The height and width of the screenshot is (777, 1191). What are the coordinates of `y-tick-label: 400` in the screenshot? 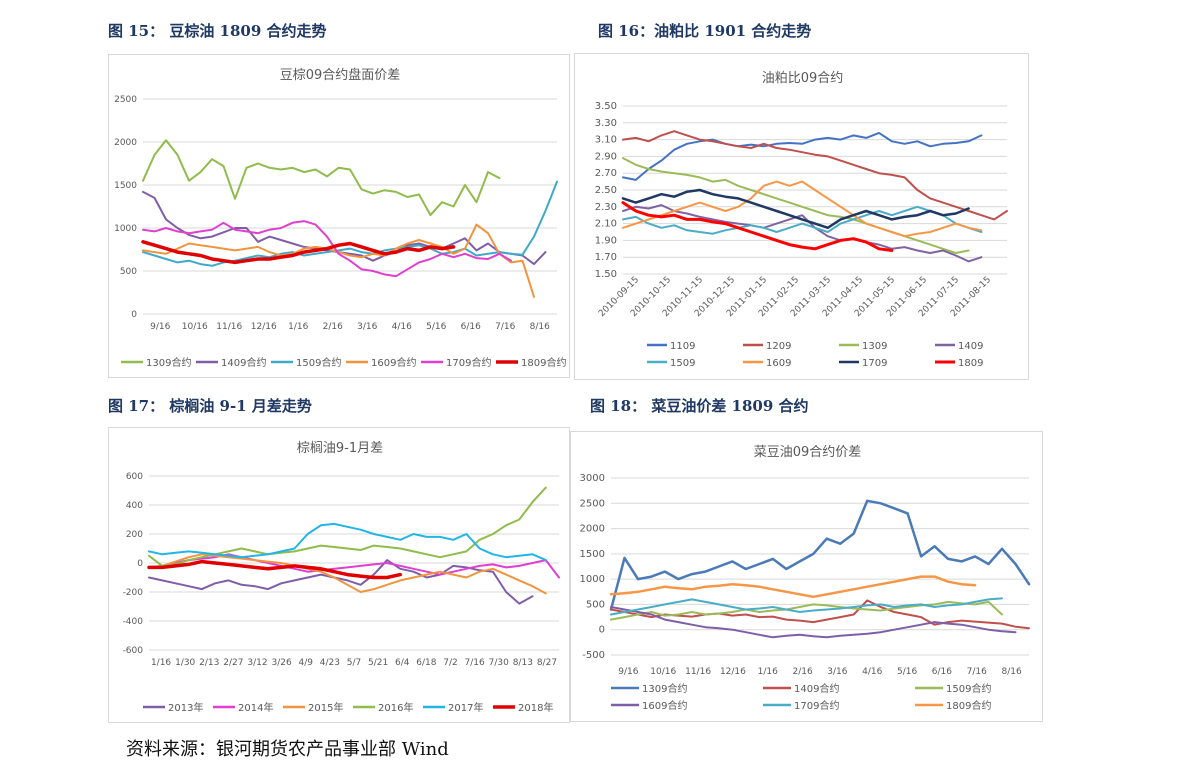 It's located at (134, 506).